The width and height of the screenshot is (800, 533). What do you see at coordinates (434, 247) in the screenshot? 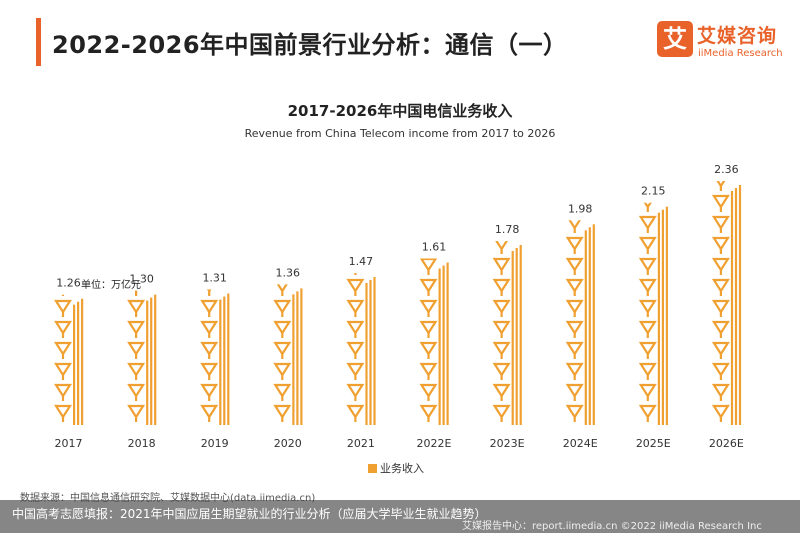
I see `data-label: 1.61` at bounding box center [434, 247].